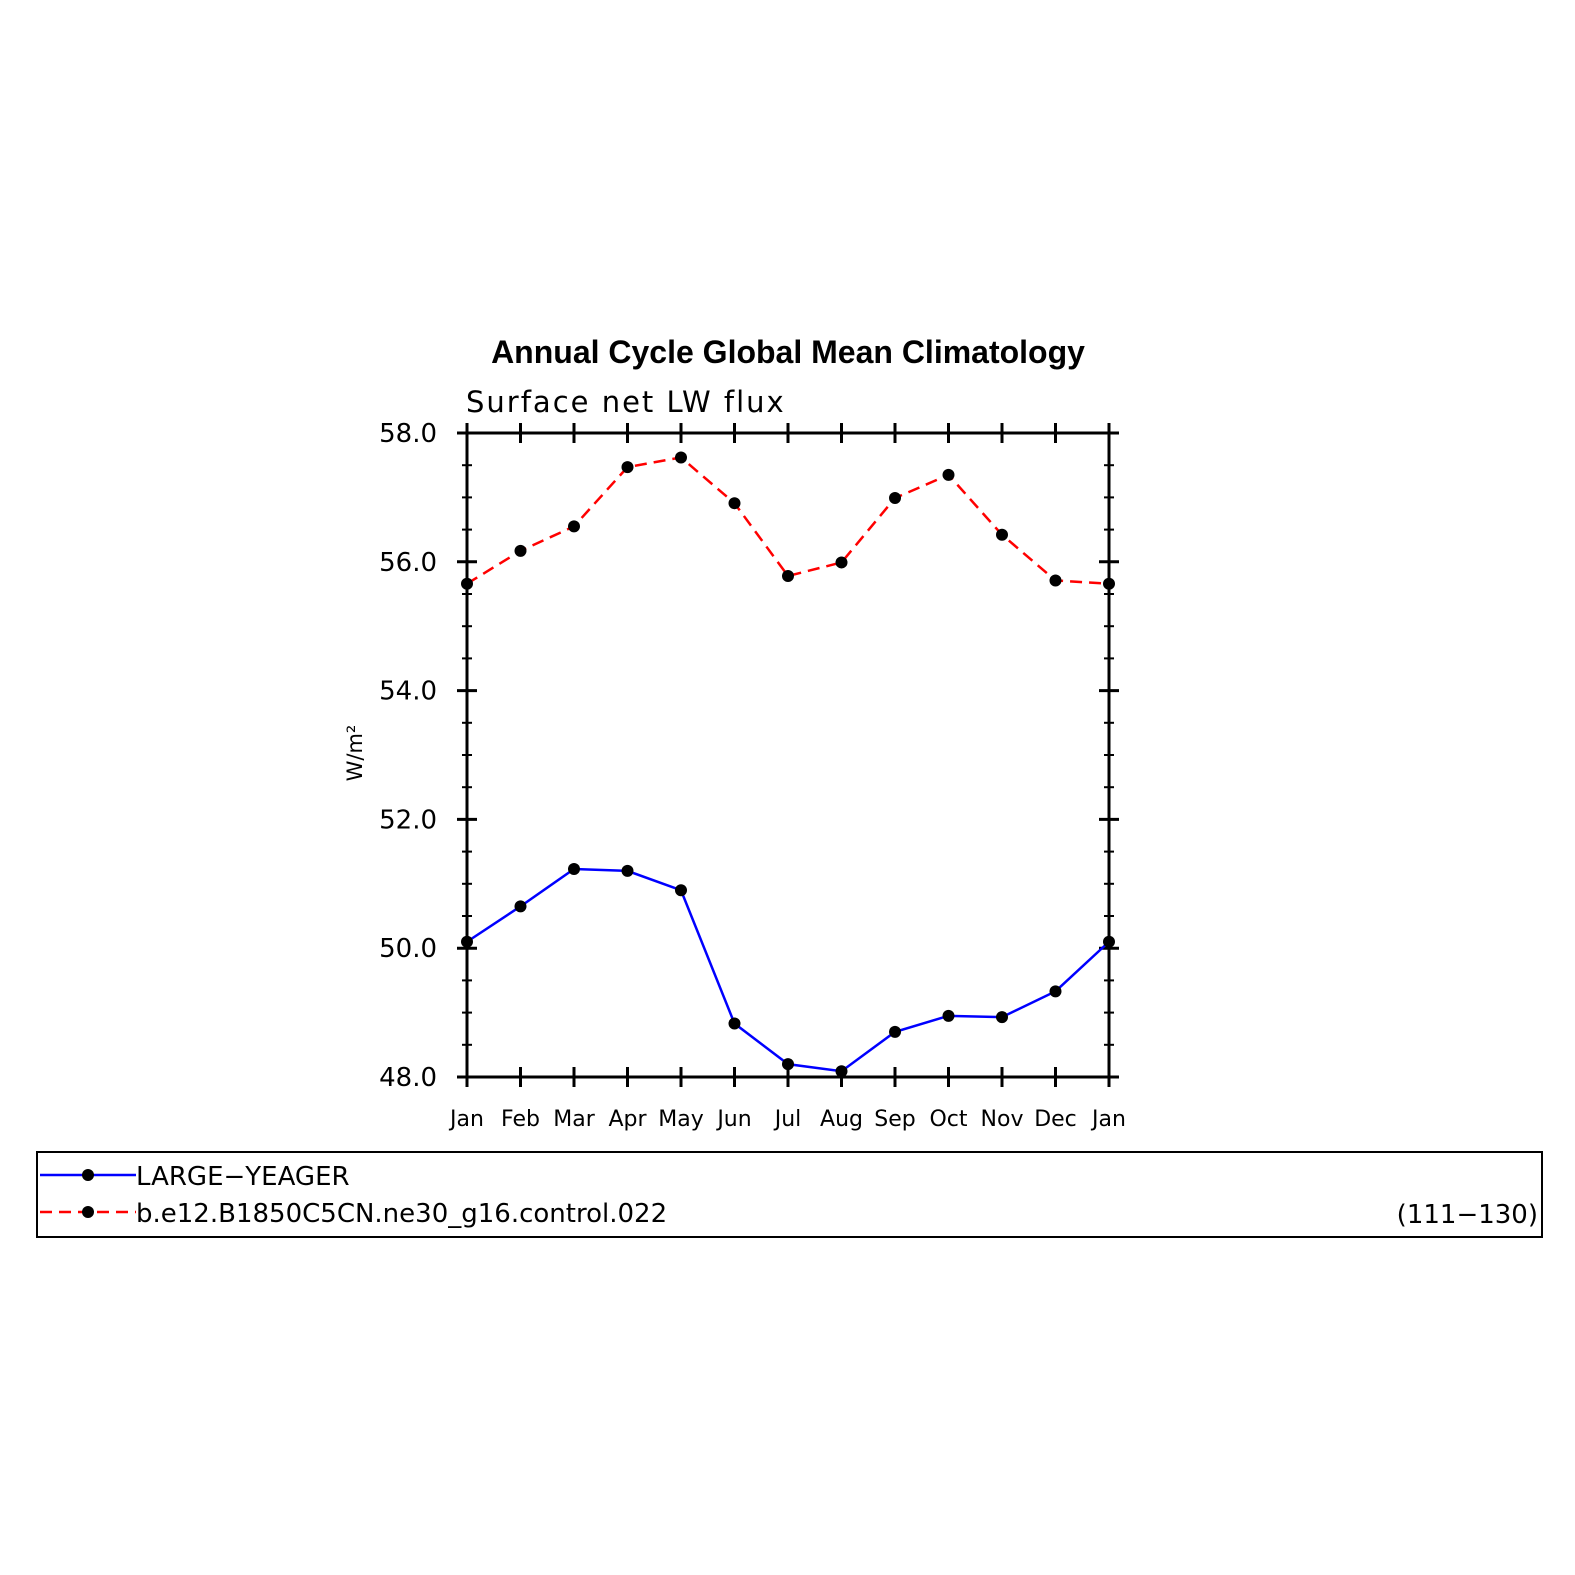  Describe the element at coordinates (841, 1119) in the screenshot. I see `x-tick-label: Aug` at that location.